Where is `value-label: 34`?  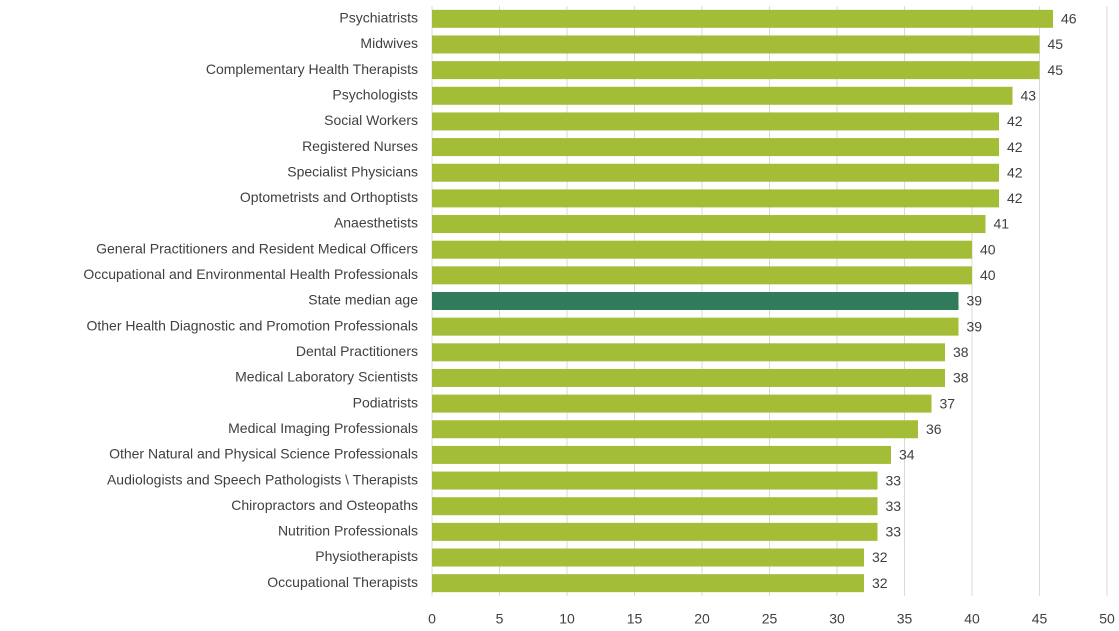
value-label: 34 is located at coordinates (907, 455).